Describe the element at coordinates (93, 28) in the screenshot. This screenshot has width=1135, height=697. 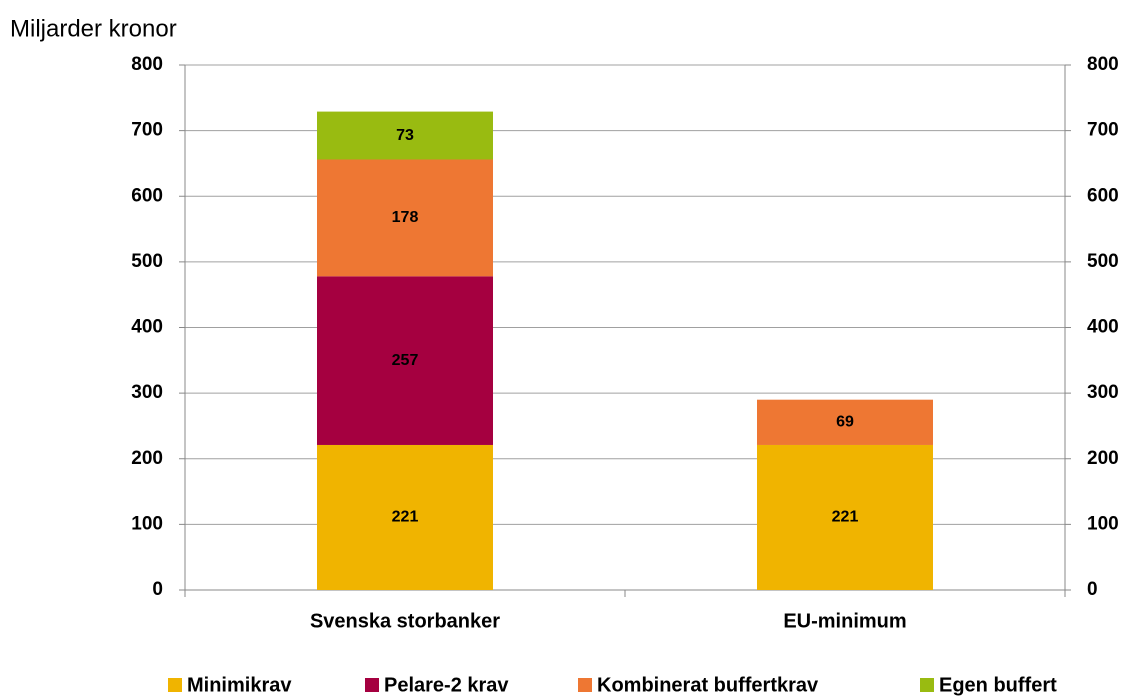
I see `axis-label: Miljarder kronor` at that location.